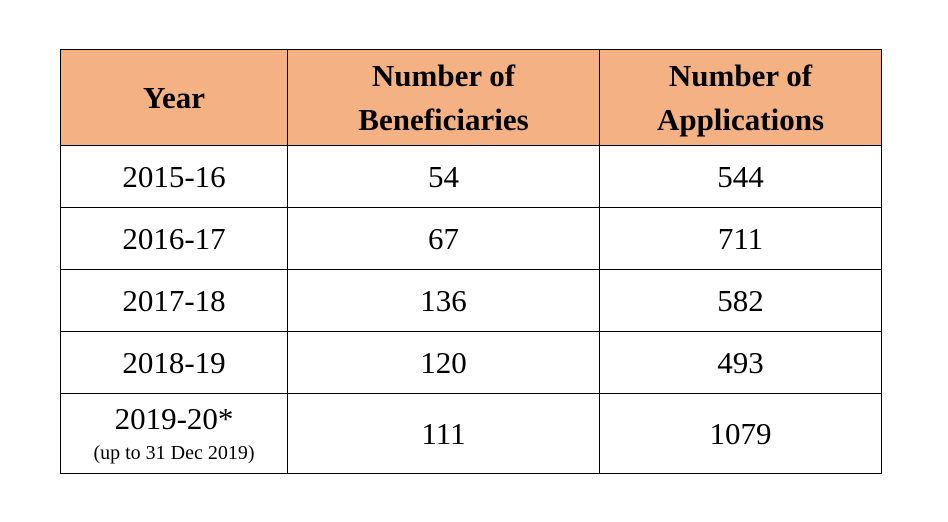 The image size is (948, 522). I want to click on table-row: 2016-17 67 711, so click(471, 238).